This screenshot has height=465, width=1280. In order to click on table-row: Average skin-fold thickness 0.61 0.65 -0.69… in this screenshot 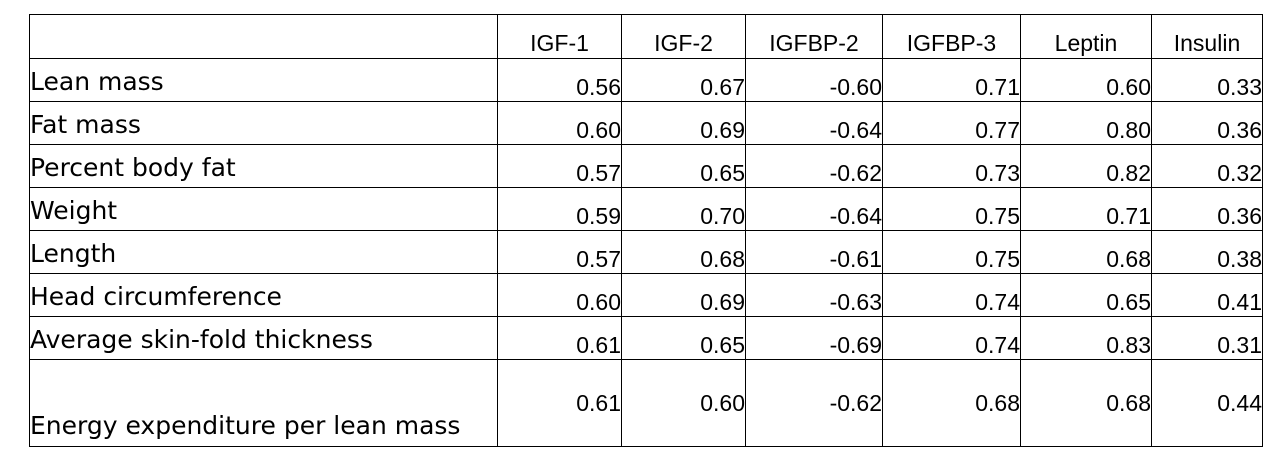, I will do `click(646, 338)`.